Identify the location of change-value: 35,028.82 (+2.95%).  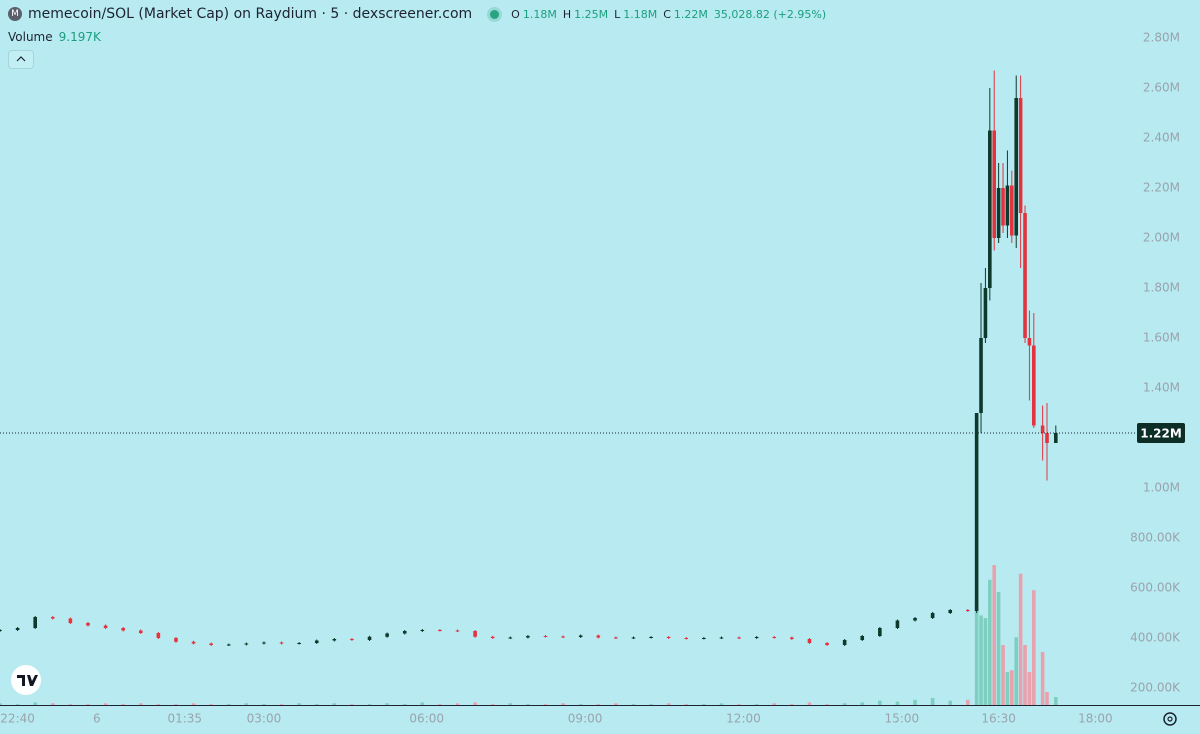
(770, 14).